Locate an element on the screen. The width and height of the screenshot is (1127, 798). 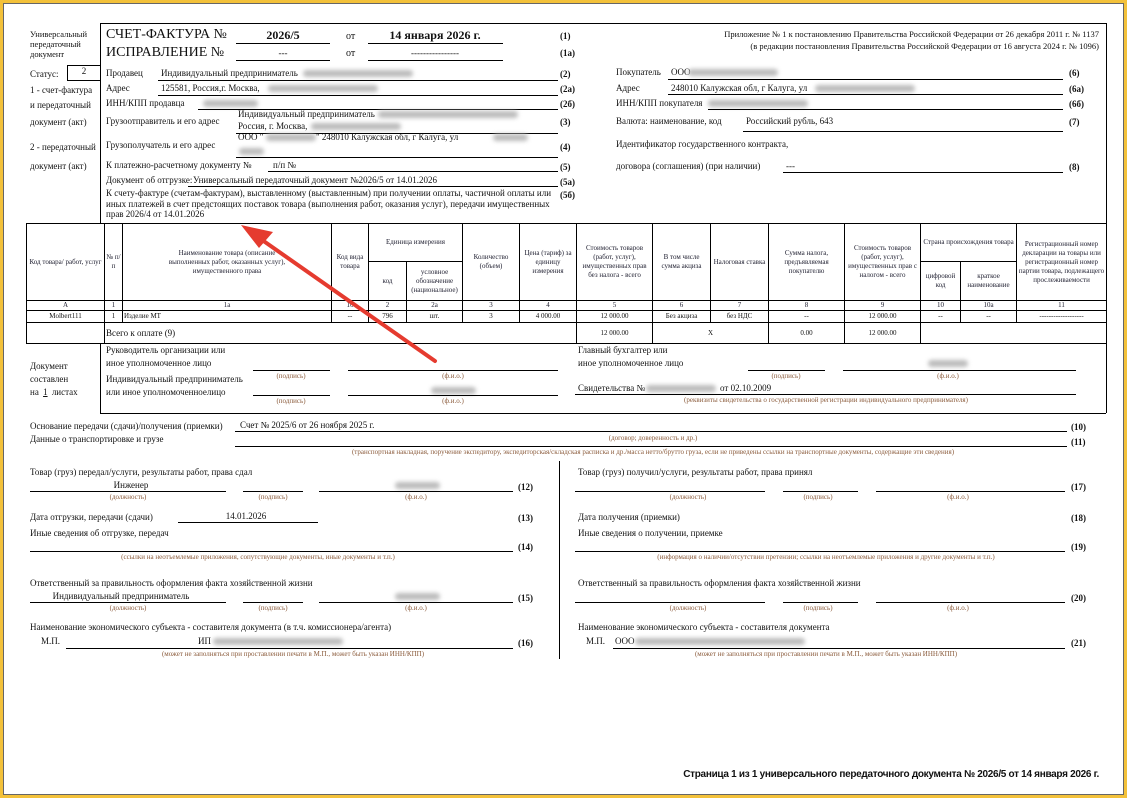
currency-label: Валюта: наименование, код is located at coordinates (669, 121).